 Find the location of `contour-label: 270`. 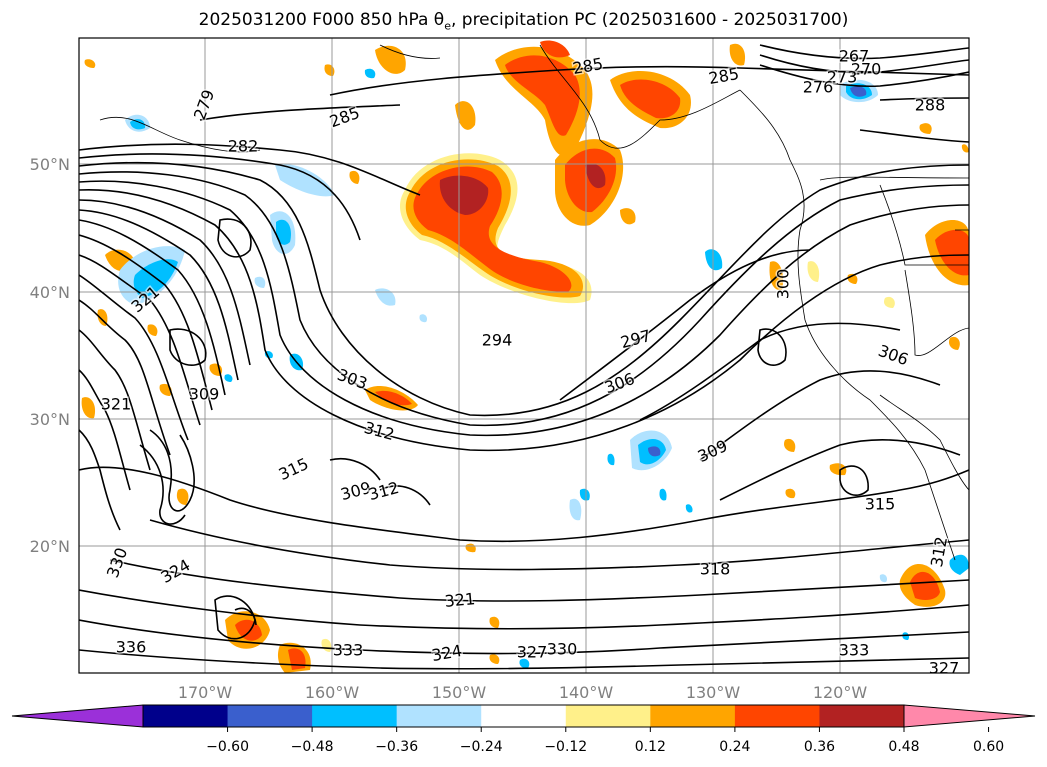

contour-label: 270 is located at coordinates (866, 69).